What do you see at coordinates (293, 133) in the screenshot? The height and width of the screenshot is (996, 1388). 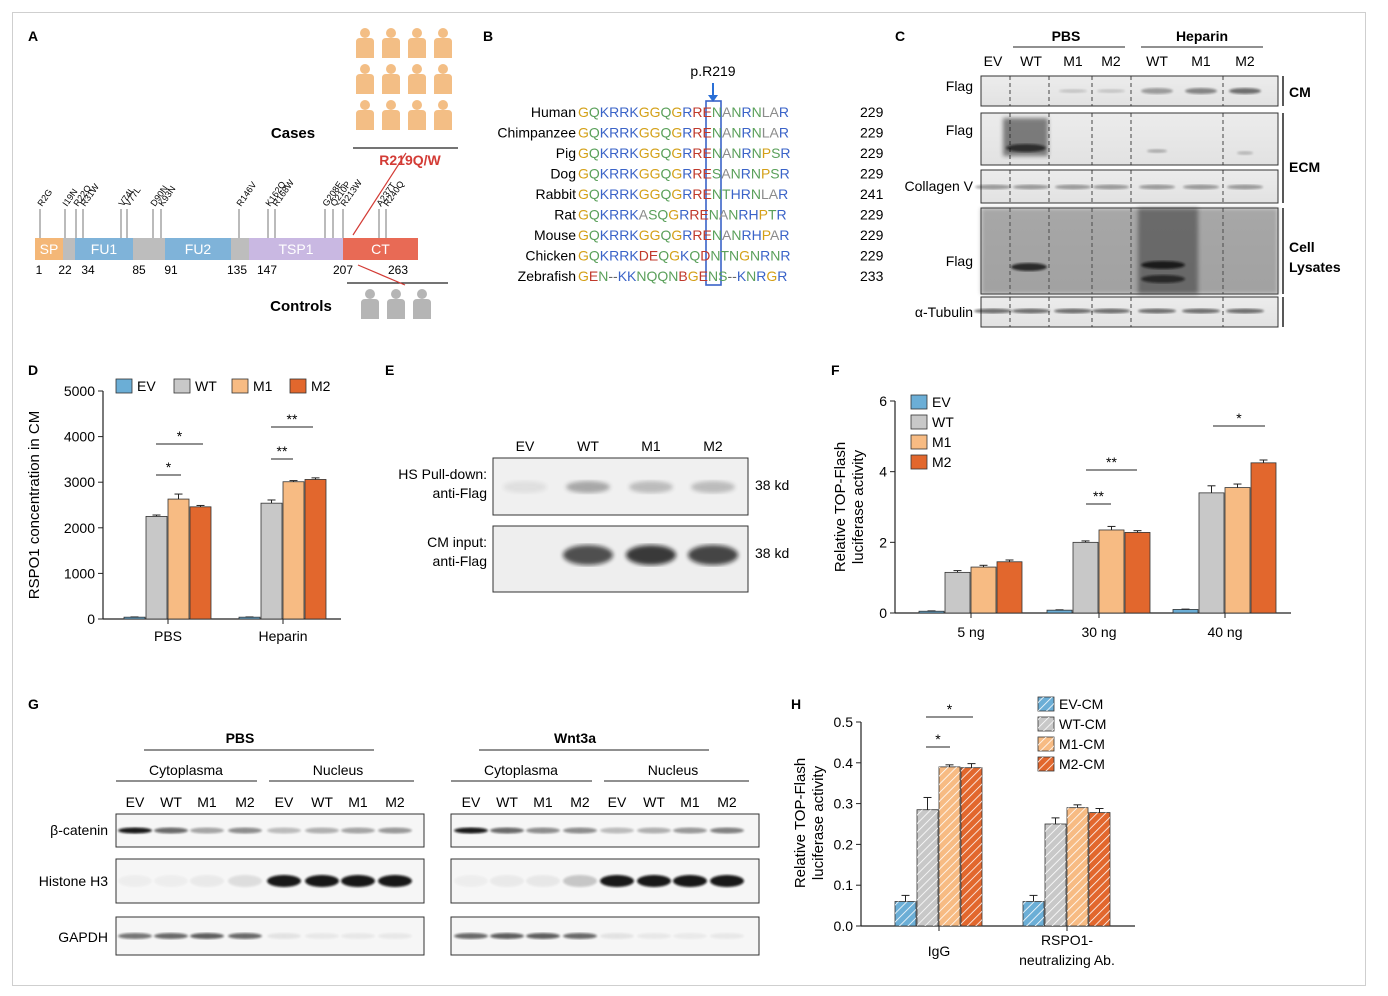 I see `cases-label: Cases` at bounding box center [293, 133].